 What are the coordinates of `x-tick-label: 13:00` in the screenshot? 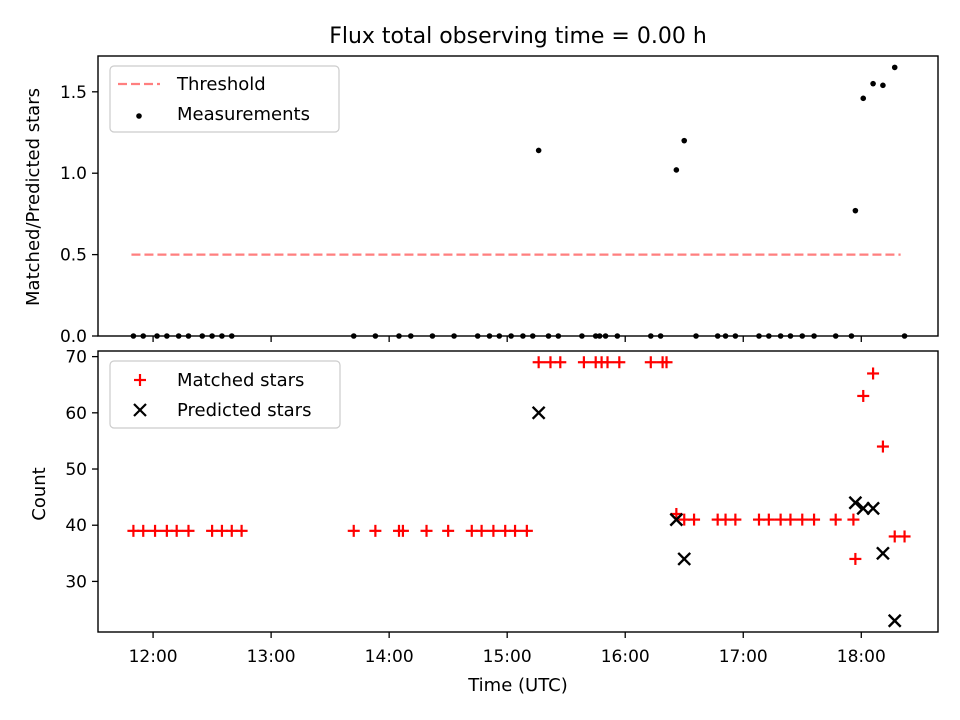 It's located at (271, 657).